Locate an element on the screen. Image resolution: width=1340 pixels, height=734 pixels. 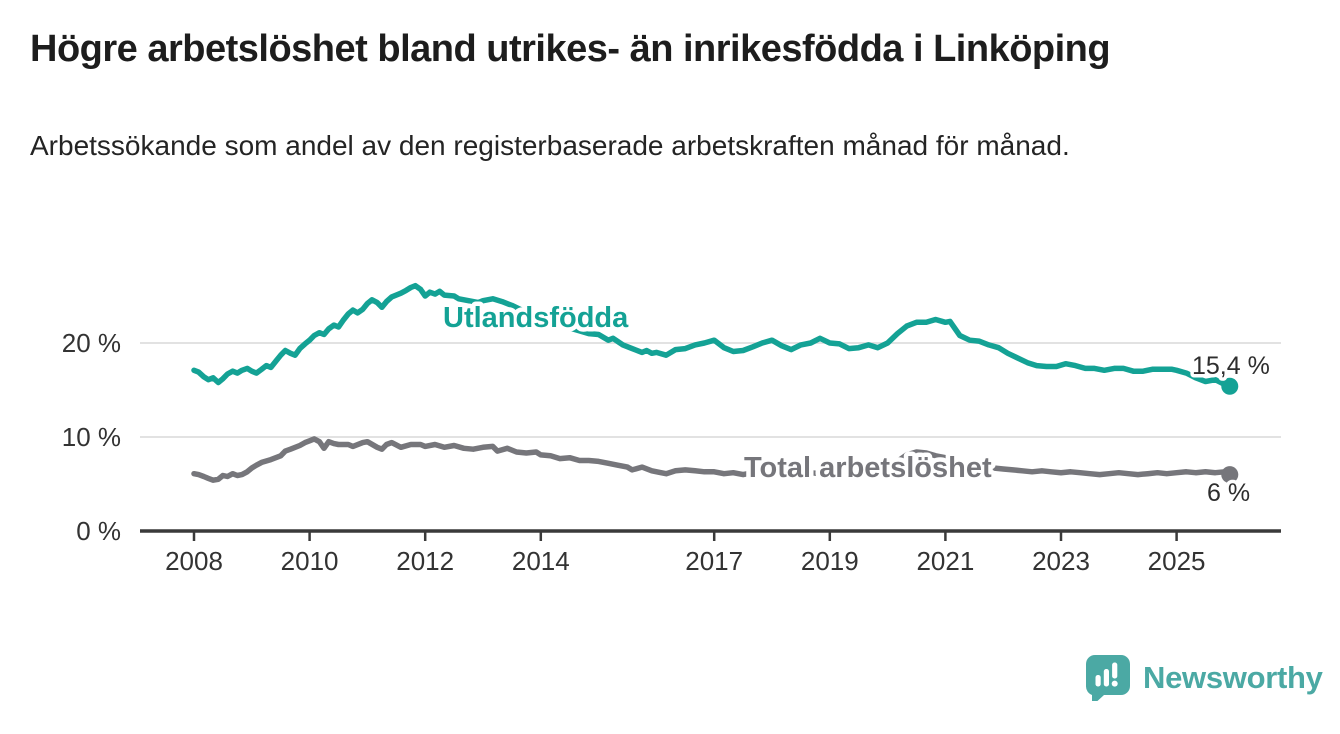
y-tick-label-20: 20 % is located at coordinates (91, 343).